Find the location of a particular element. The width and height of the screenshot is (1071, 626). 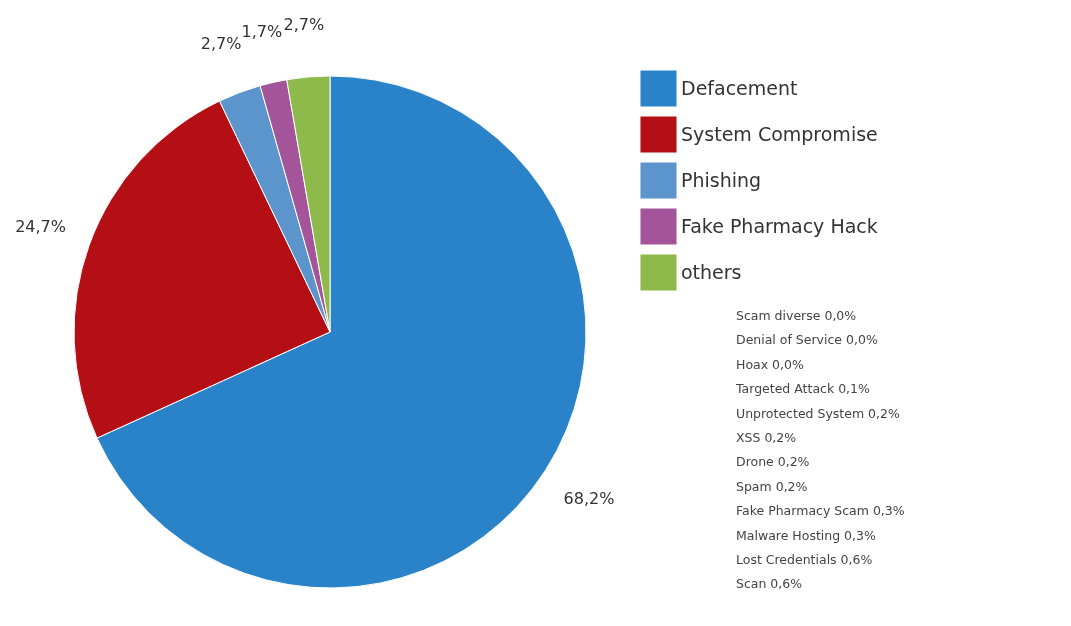

data-label: 24,7% is located at coordinates (40, 226).